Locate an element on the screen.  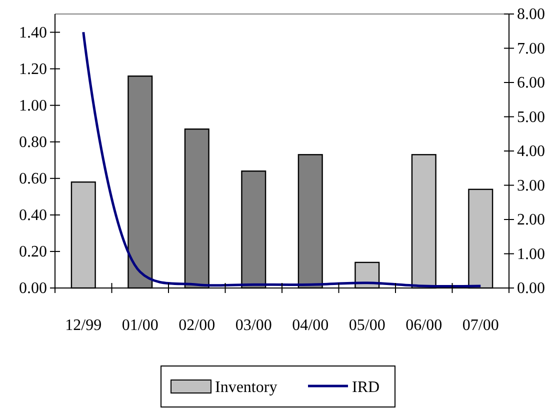
x-tick-label: 12/99 is located at coordinates (83, 325).